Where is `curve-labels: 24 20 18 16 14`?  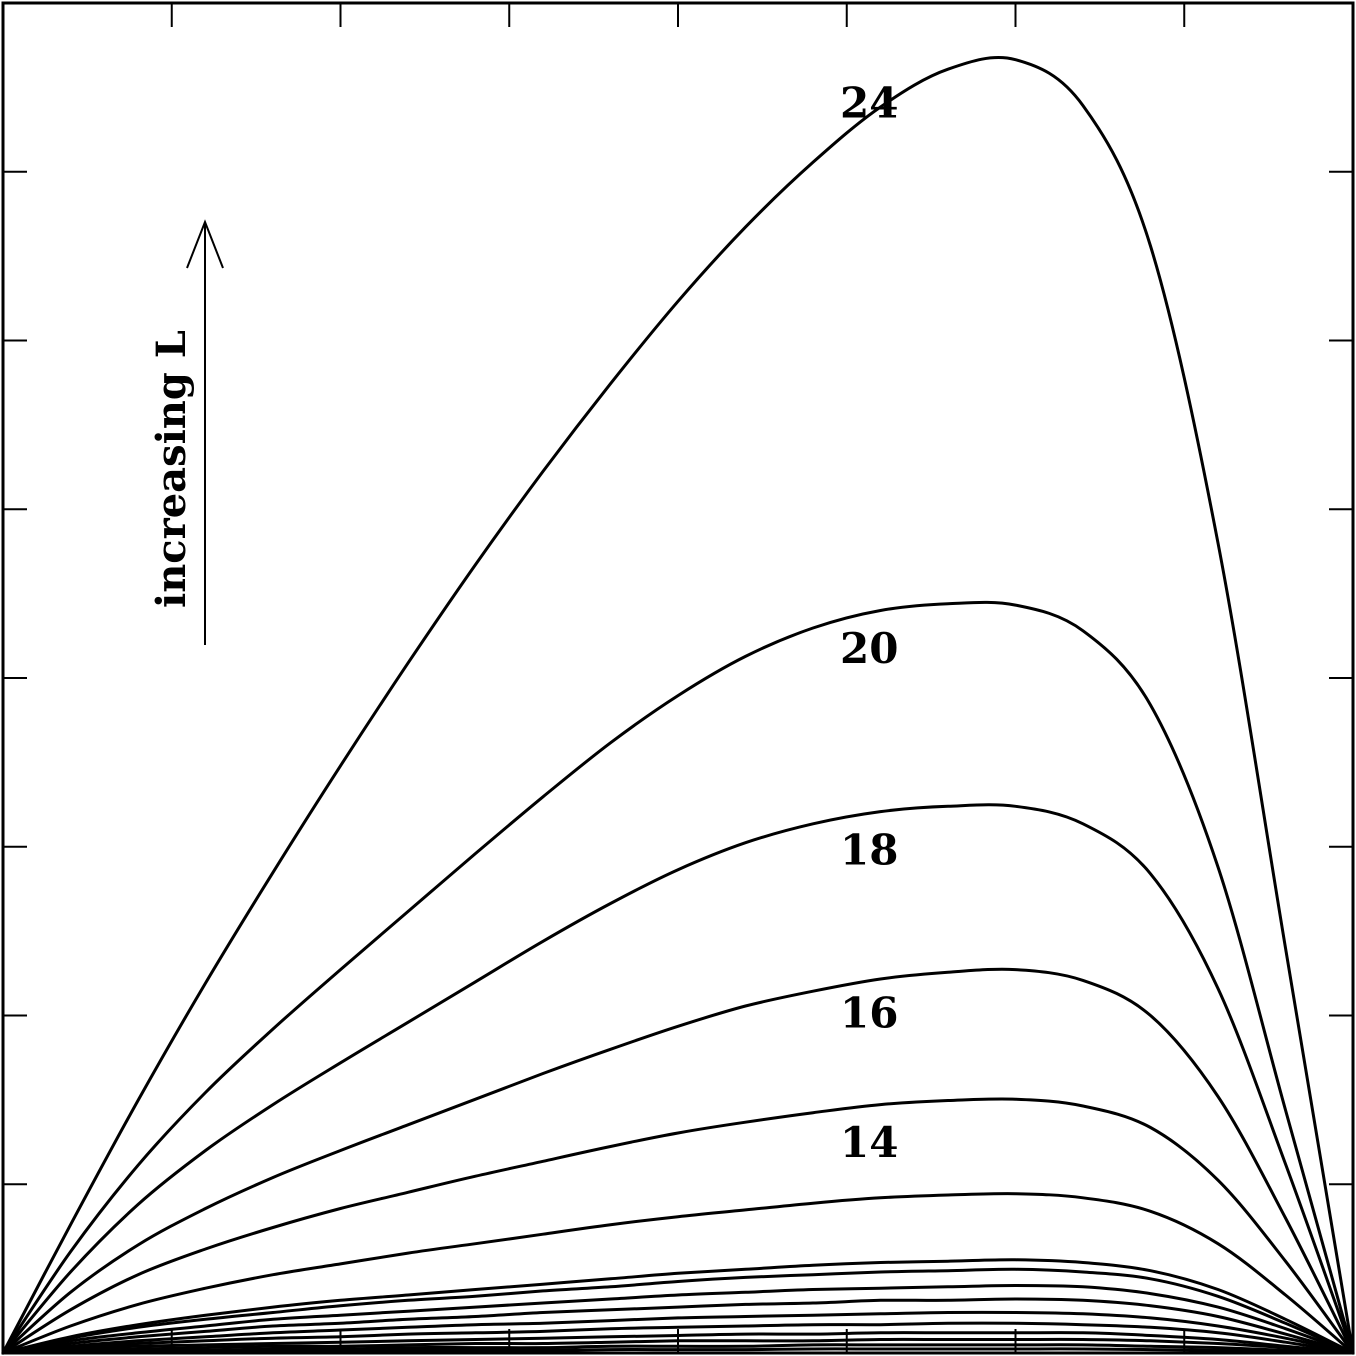
curve-labels: 24 20 18 16 14 is located at coordinates (869, 623).